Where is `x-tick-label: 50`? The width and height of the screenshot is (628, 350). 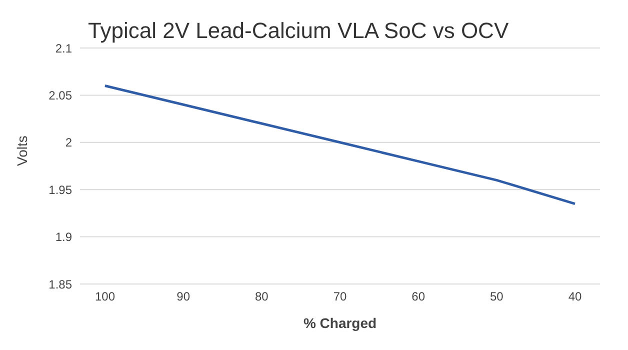
x-tick-label: 50 is located at coordinates (497, 297).